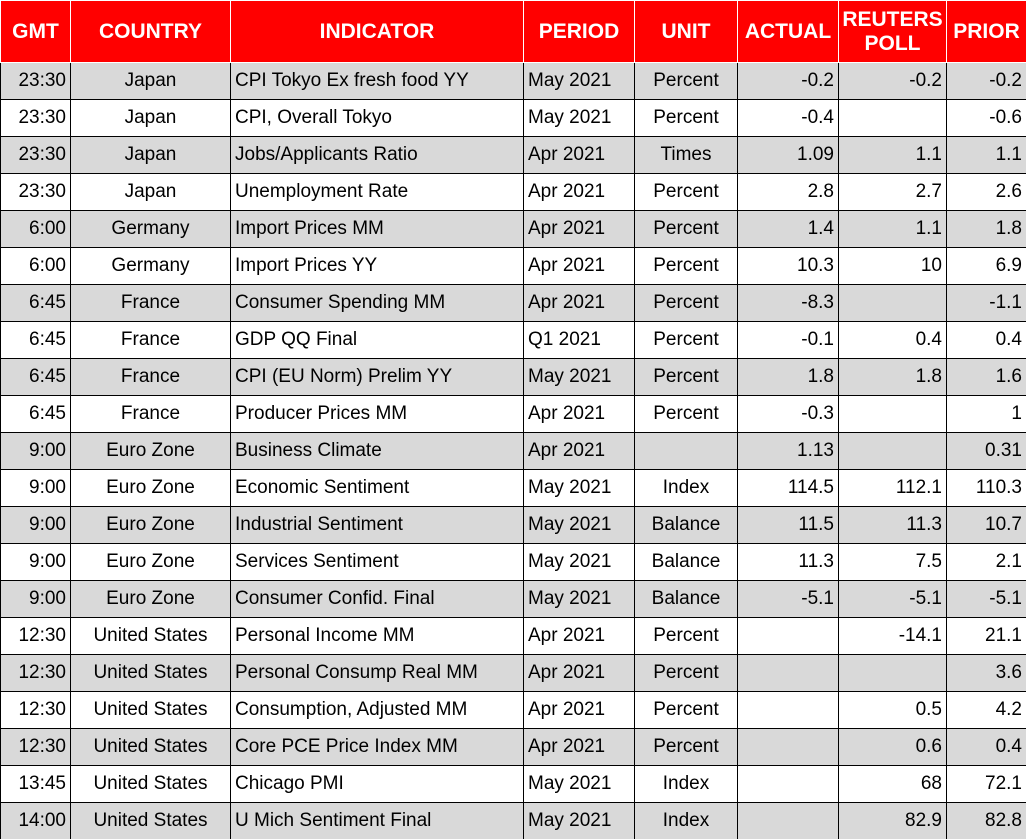  What do you see at coordinates (986, 303) in the screenshot?
I see `table-cell: -1.1` at bounding box center [986, 303].